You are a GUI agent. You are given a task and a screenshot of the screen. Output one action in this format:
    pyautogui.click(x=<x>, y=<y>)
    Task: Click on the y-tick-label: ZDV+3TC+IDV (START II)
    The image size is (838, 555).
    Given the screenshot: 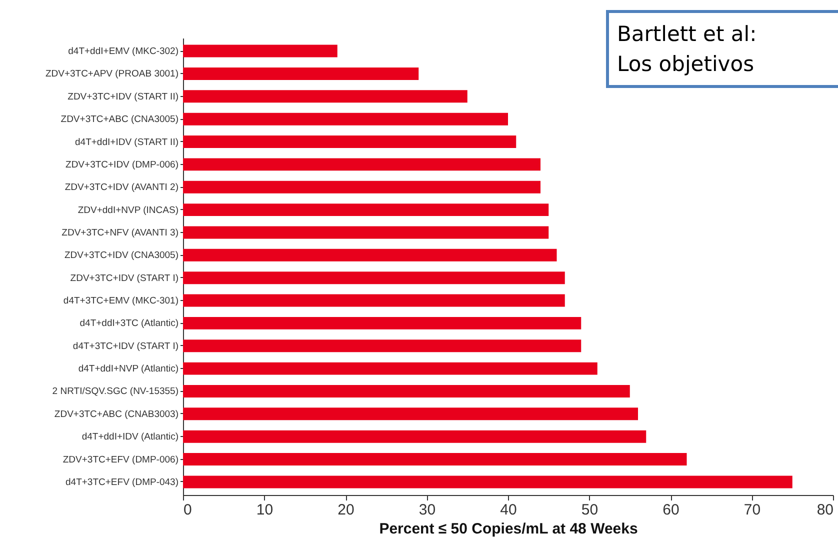 What is the action you would take?
    pyautogui.click(x=123, y=96)
    